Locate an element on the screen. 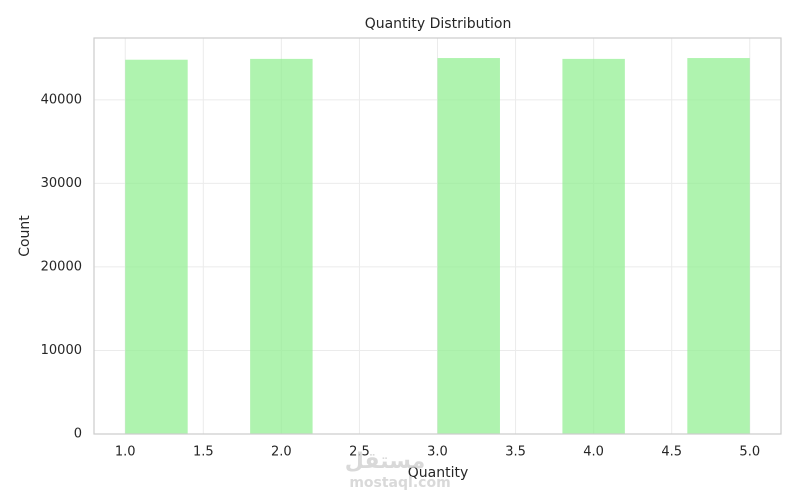 The width and height of the screenshot is (800, 500). x-axis-label: Quantity is located at coordinates (438, 473).